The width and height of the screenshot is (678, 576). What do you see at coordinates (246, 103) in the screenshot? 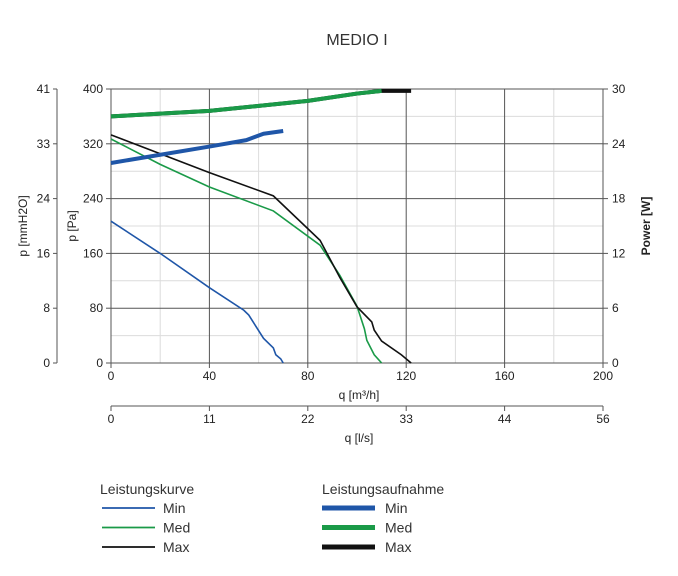
I see `power-line-med` at bounding box center [246, 103].